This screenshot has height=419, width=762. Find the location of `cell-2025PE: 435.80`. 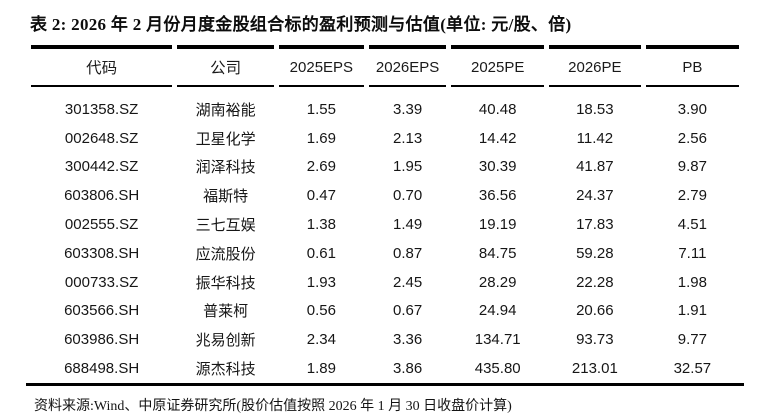

cell-2025PE: 435.80 is located at coordinates (497, 369).